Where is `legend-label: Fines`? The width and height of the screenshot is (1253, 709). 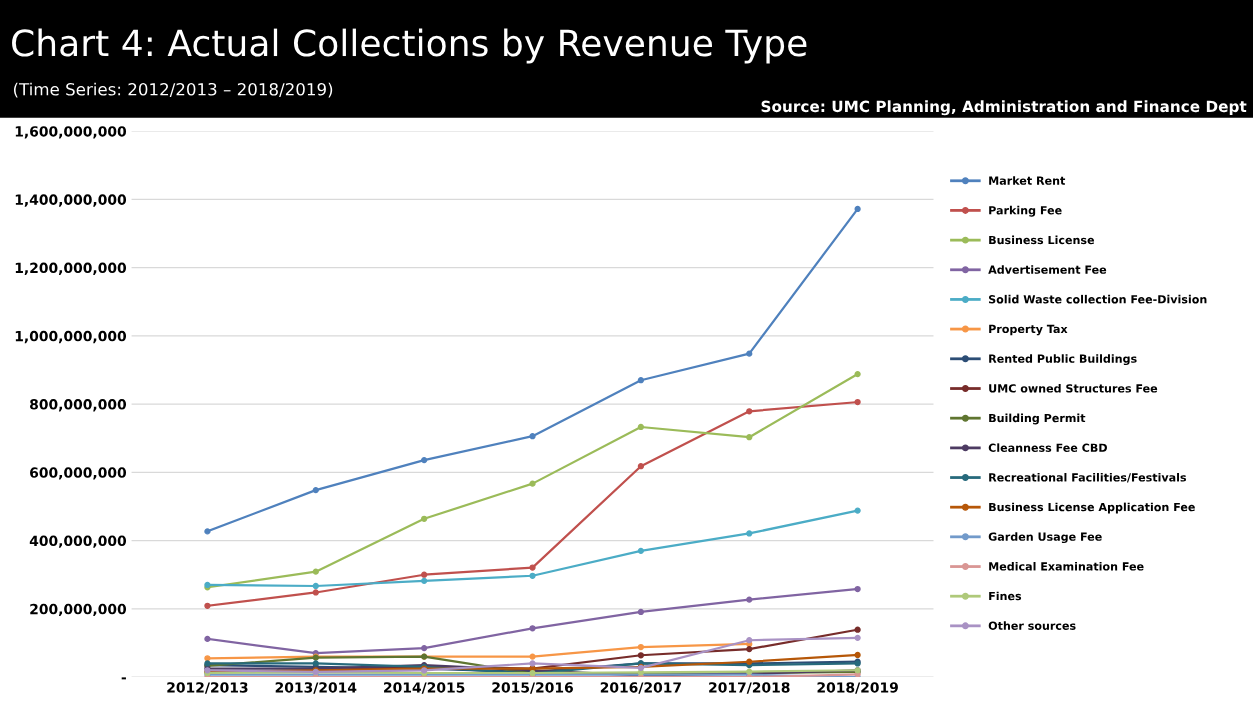
legend-label: Fines is located at coordinates (1005, 596).